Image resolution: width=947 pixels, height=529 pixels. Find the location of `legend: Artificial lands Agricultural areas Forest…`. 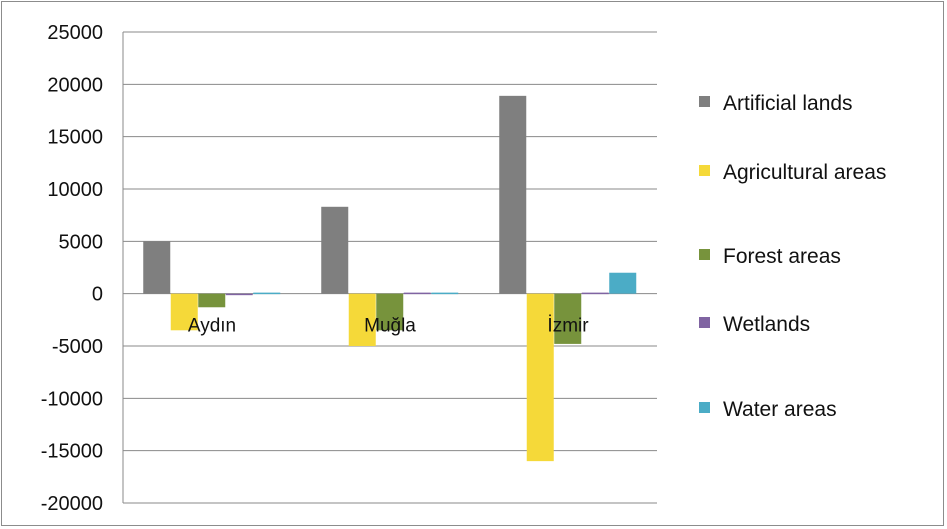

legend: Artificial lands Agricultural areas Forest… is located at coordinates (792, 256).